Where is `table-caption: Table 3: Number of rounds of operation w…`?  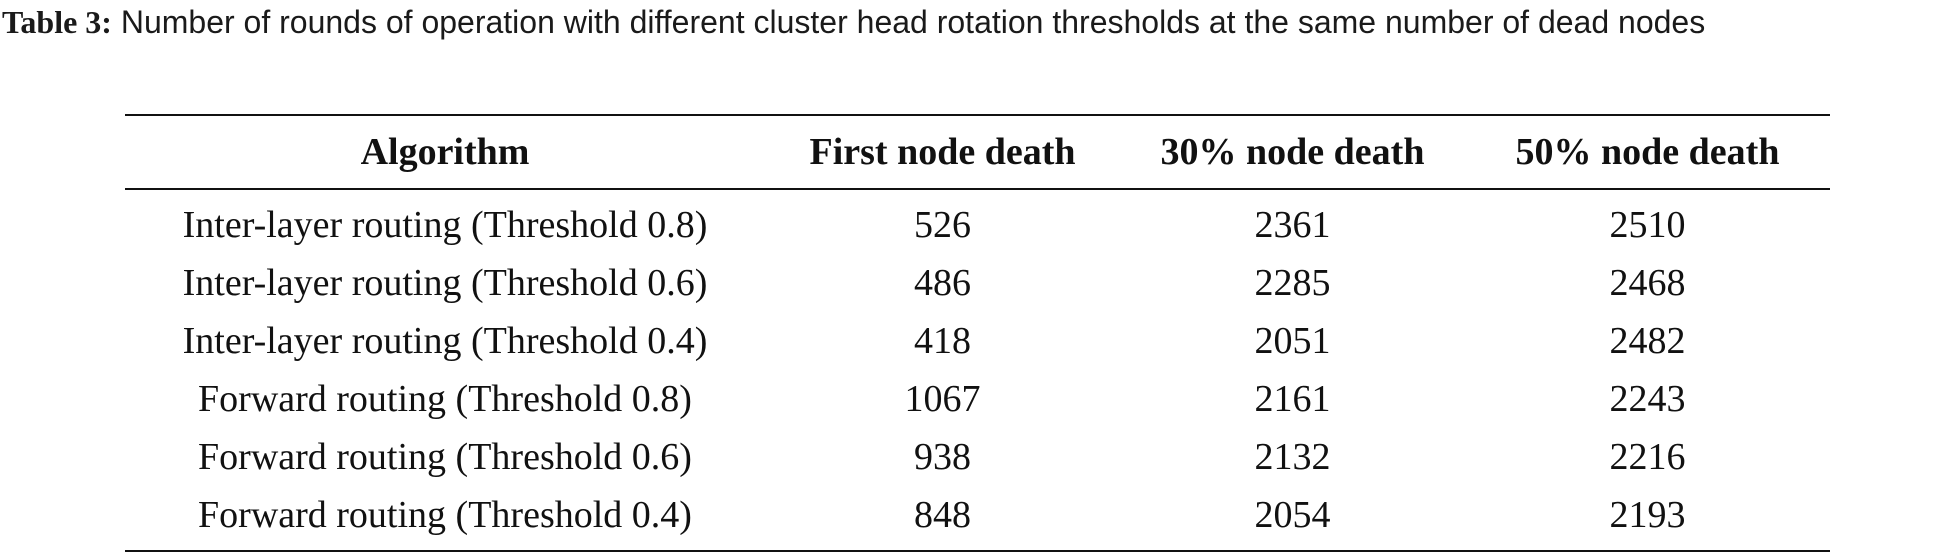
table-caption: Table 3: Number of rounds of operation w… is located at coordinates (976, 22).